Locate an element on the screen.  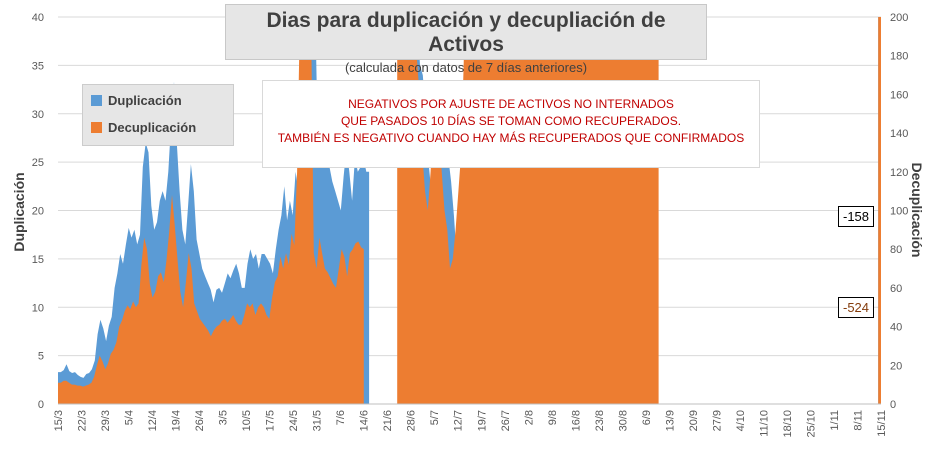
legend-swatch-decuplicacion is located at coordinates (96, 127).